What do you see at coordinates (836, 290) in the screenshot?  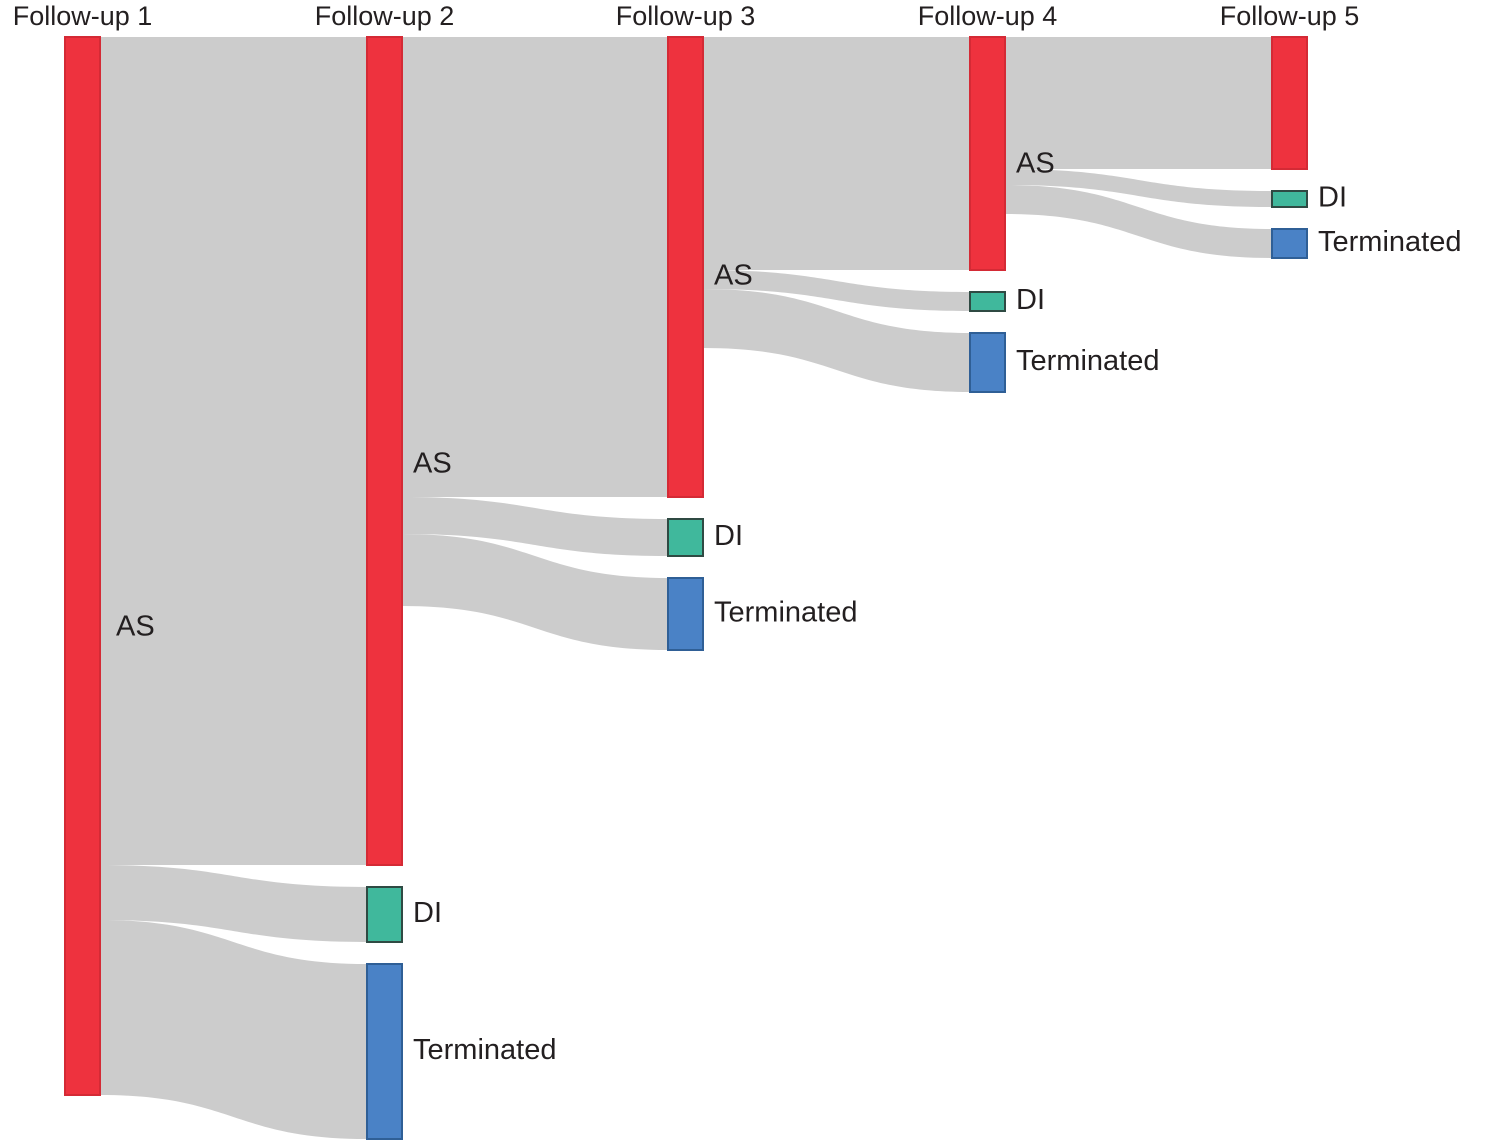 I see `link-fu3_AS-to-fu4_DI` at bounding box center [836, 290].